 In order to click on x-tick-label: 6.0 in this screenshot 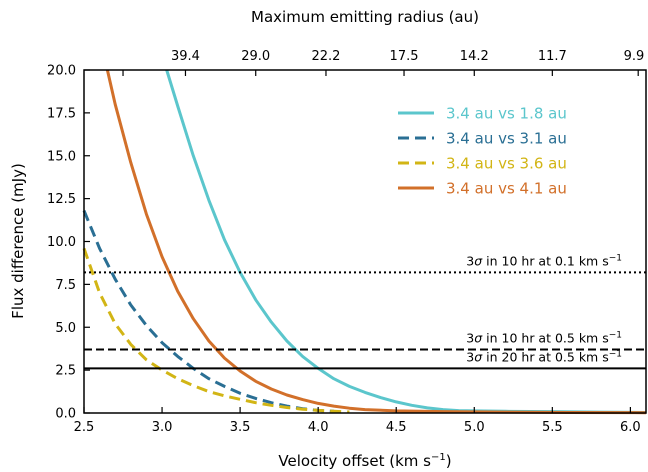, I will do `click(630, 427)`.